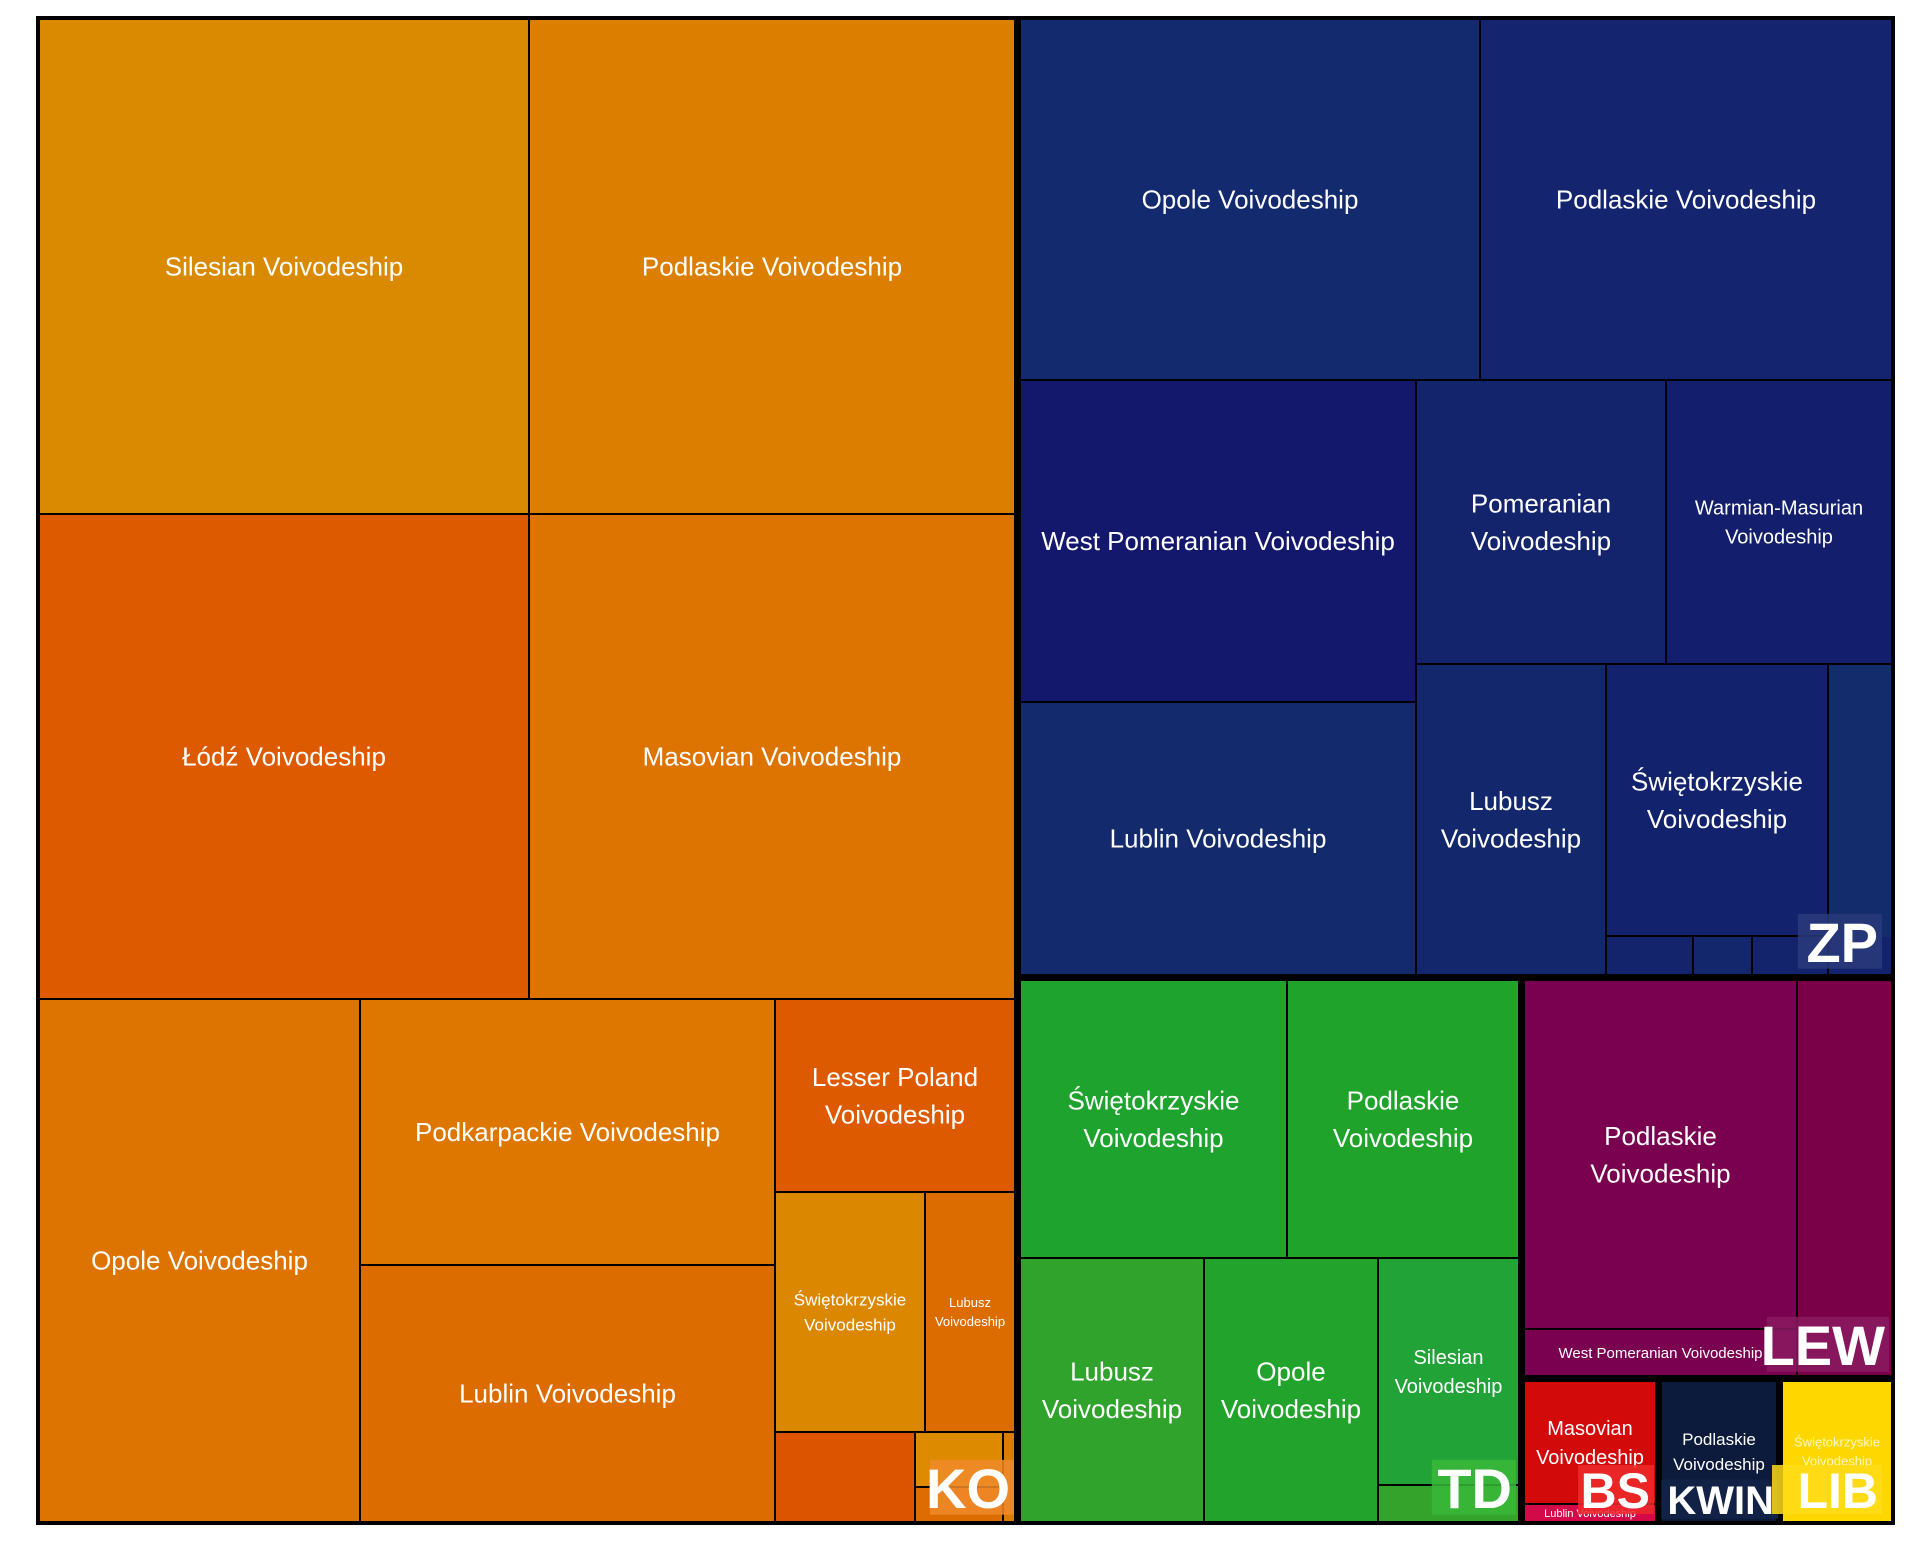 The width and height of the screenshot is (1920, 1541). I want to click on tile-label-td-podlaskie-voivodeship: Podlaskie Voivodeship, so click(1403, 1119).